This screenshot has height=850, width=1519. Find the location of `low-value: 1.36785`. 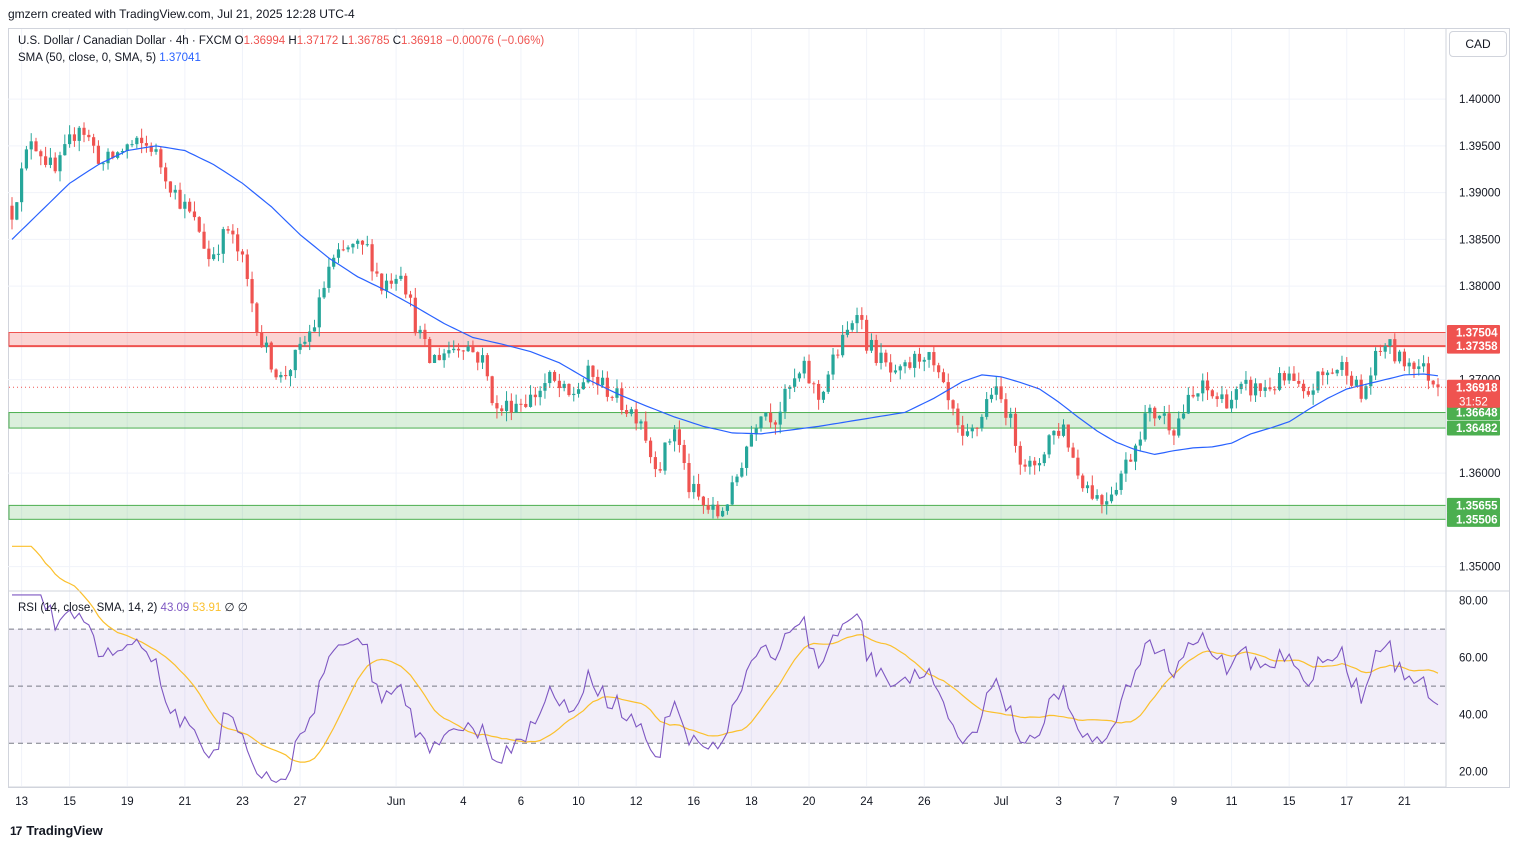

low-value: 1.36785 is located at coordinates (368, 41).